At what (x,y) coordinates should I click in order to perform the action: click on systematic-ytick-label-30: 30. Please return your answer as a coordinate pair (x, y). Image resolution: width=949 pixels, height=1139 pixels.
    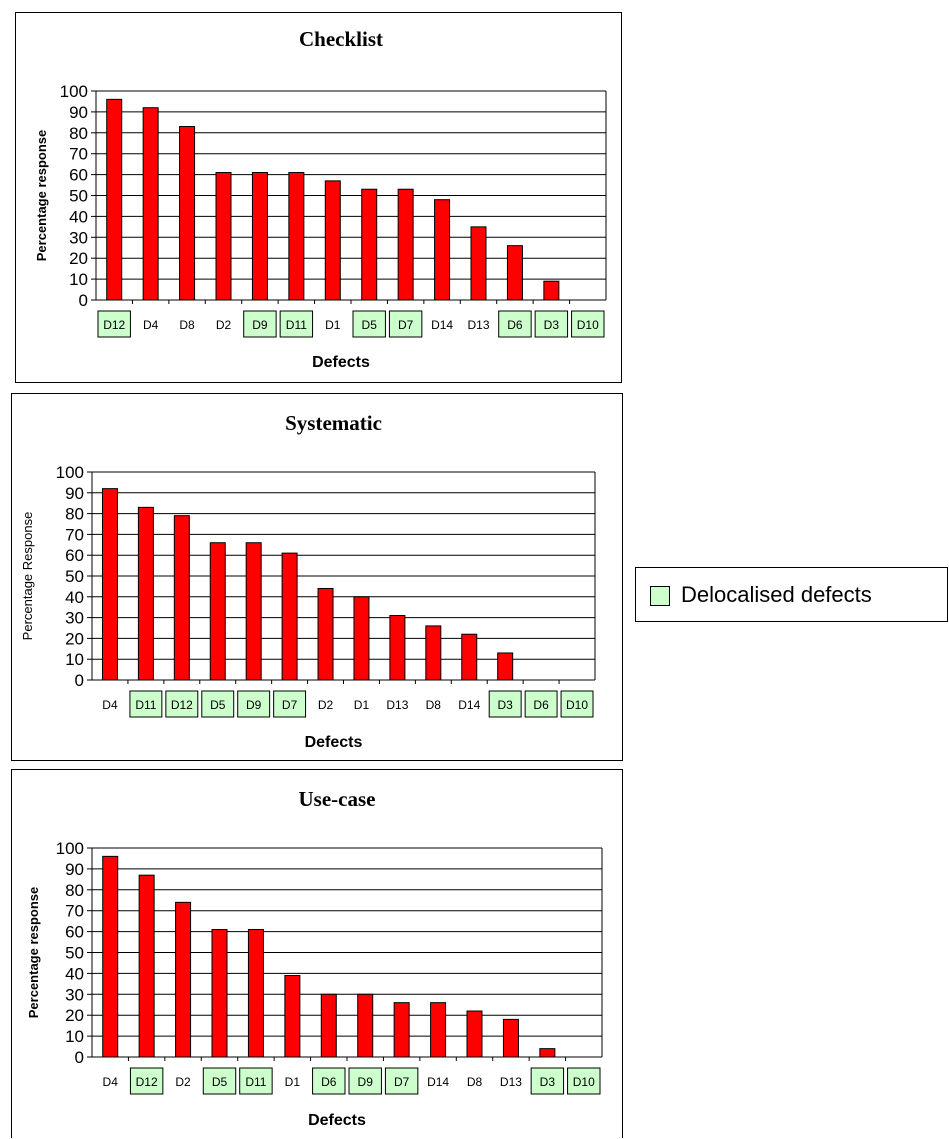
    Looking at the image, I should click on (74, 618).